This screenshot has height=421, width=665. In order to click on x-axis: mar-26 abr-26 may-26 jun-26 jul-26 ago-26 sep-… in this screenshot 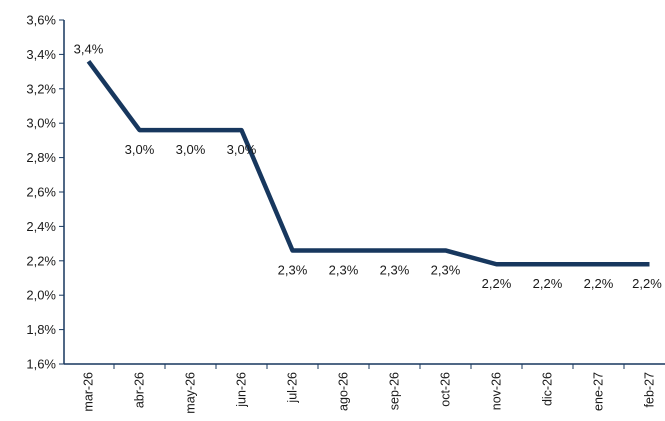, I will do `click(364, 388)`.